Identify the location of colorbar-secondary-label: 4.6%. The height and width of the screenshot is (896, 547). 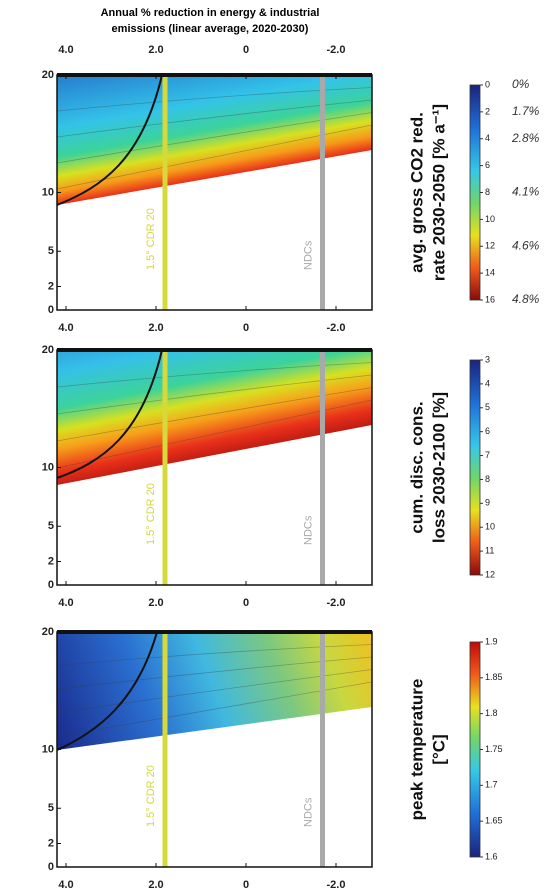
(526, 245).